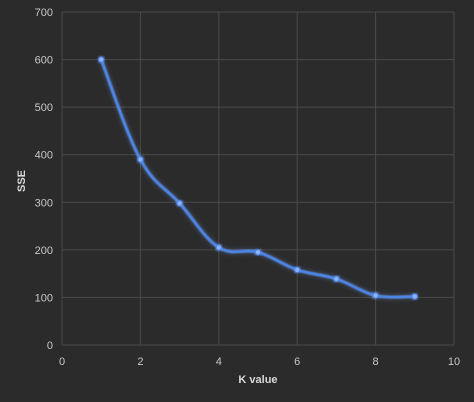  Describe the element at coordinates (44, 298) in the screenshot. I see `y-tick-label: 100` at that location.